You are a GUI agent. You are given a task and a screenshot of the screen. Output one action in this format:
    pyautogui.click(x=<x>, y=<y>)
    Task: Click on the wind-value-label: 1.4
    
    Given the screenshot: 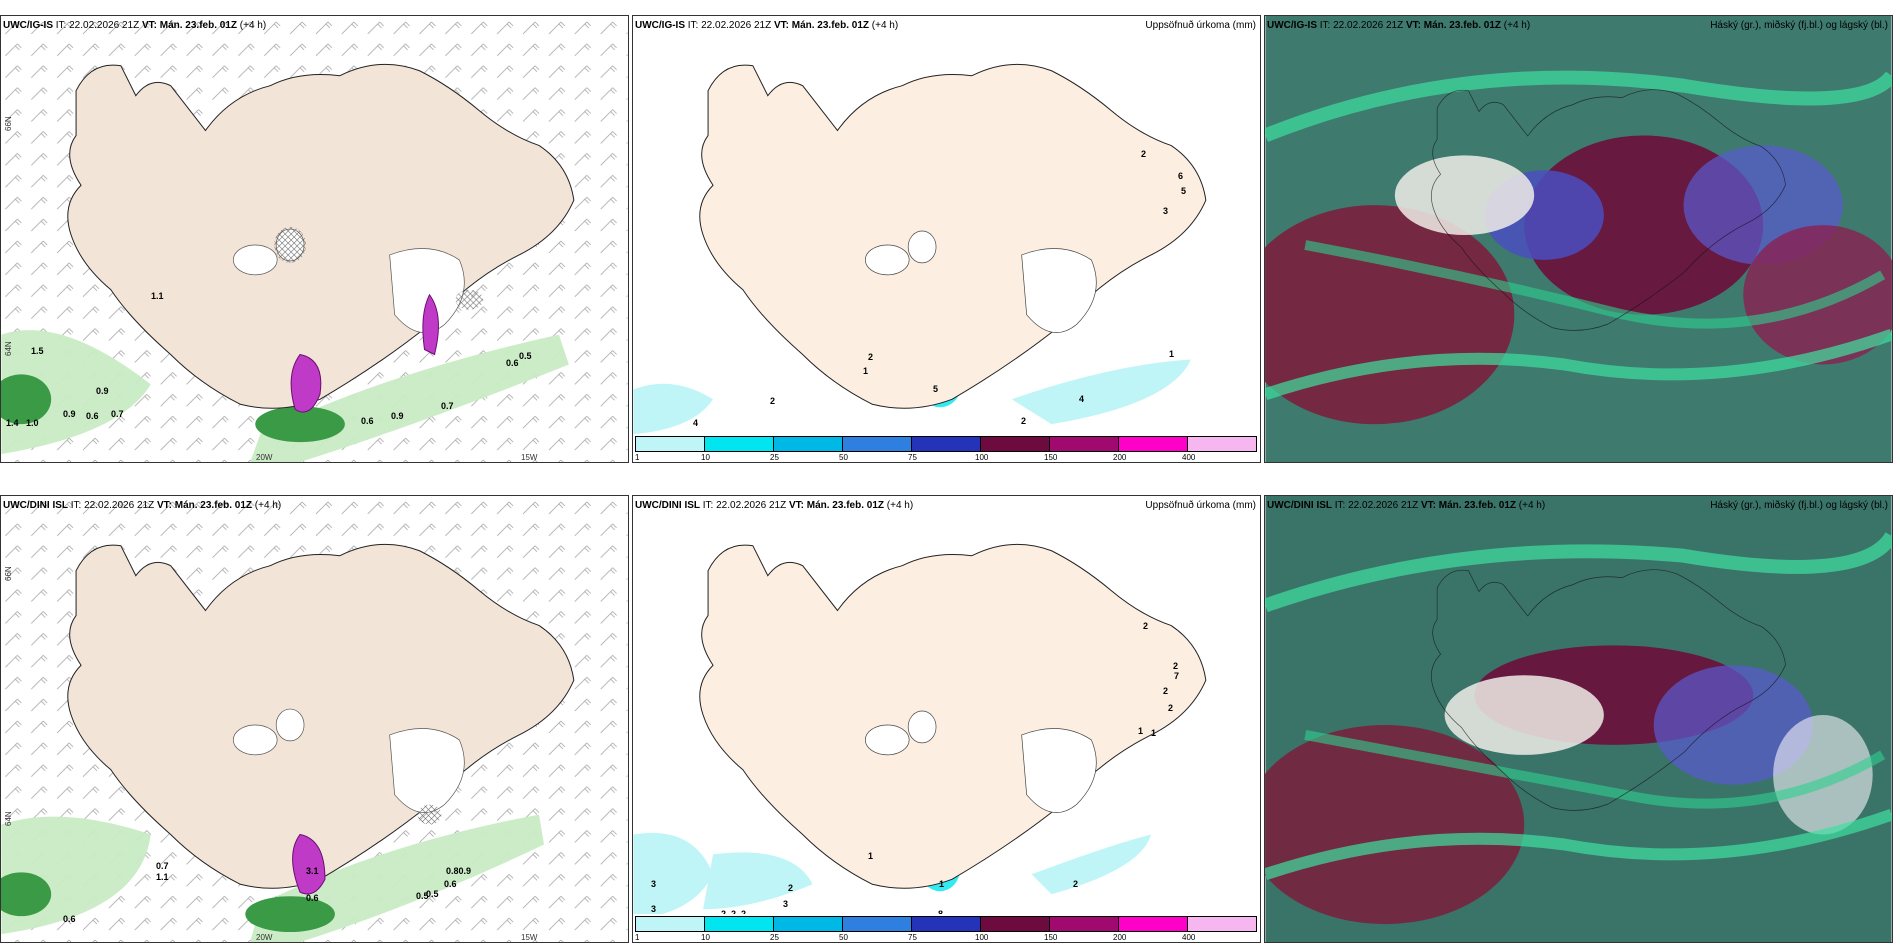 What is the action you would take?
    pyautogui.click(x=12, y=423)
    